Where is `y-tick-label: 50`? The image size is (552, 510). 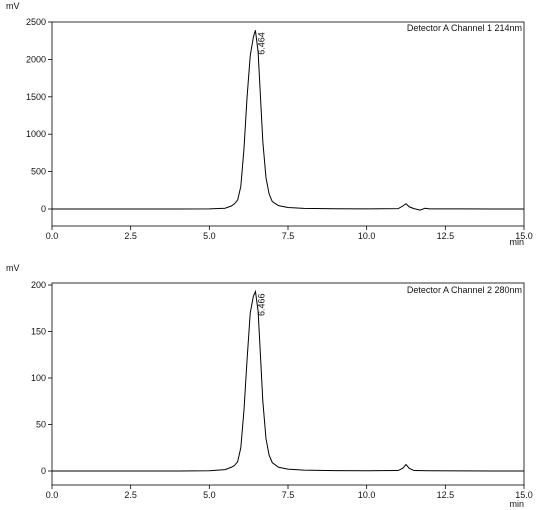 y-tick-label: 50 is located at coordinates (41, 425).